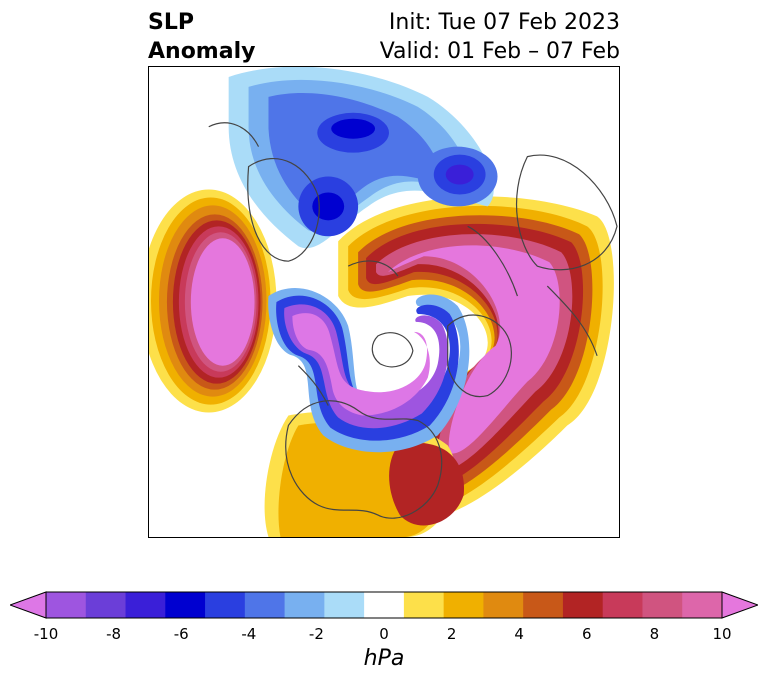  I want to click on colorbar-tick-label: 0, so click(384, 634).